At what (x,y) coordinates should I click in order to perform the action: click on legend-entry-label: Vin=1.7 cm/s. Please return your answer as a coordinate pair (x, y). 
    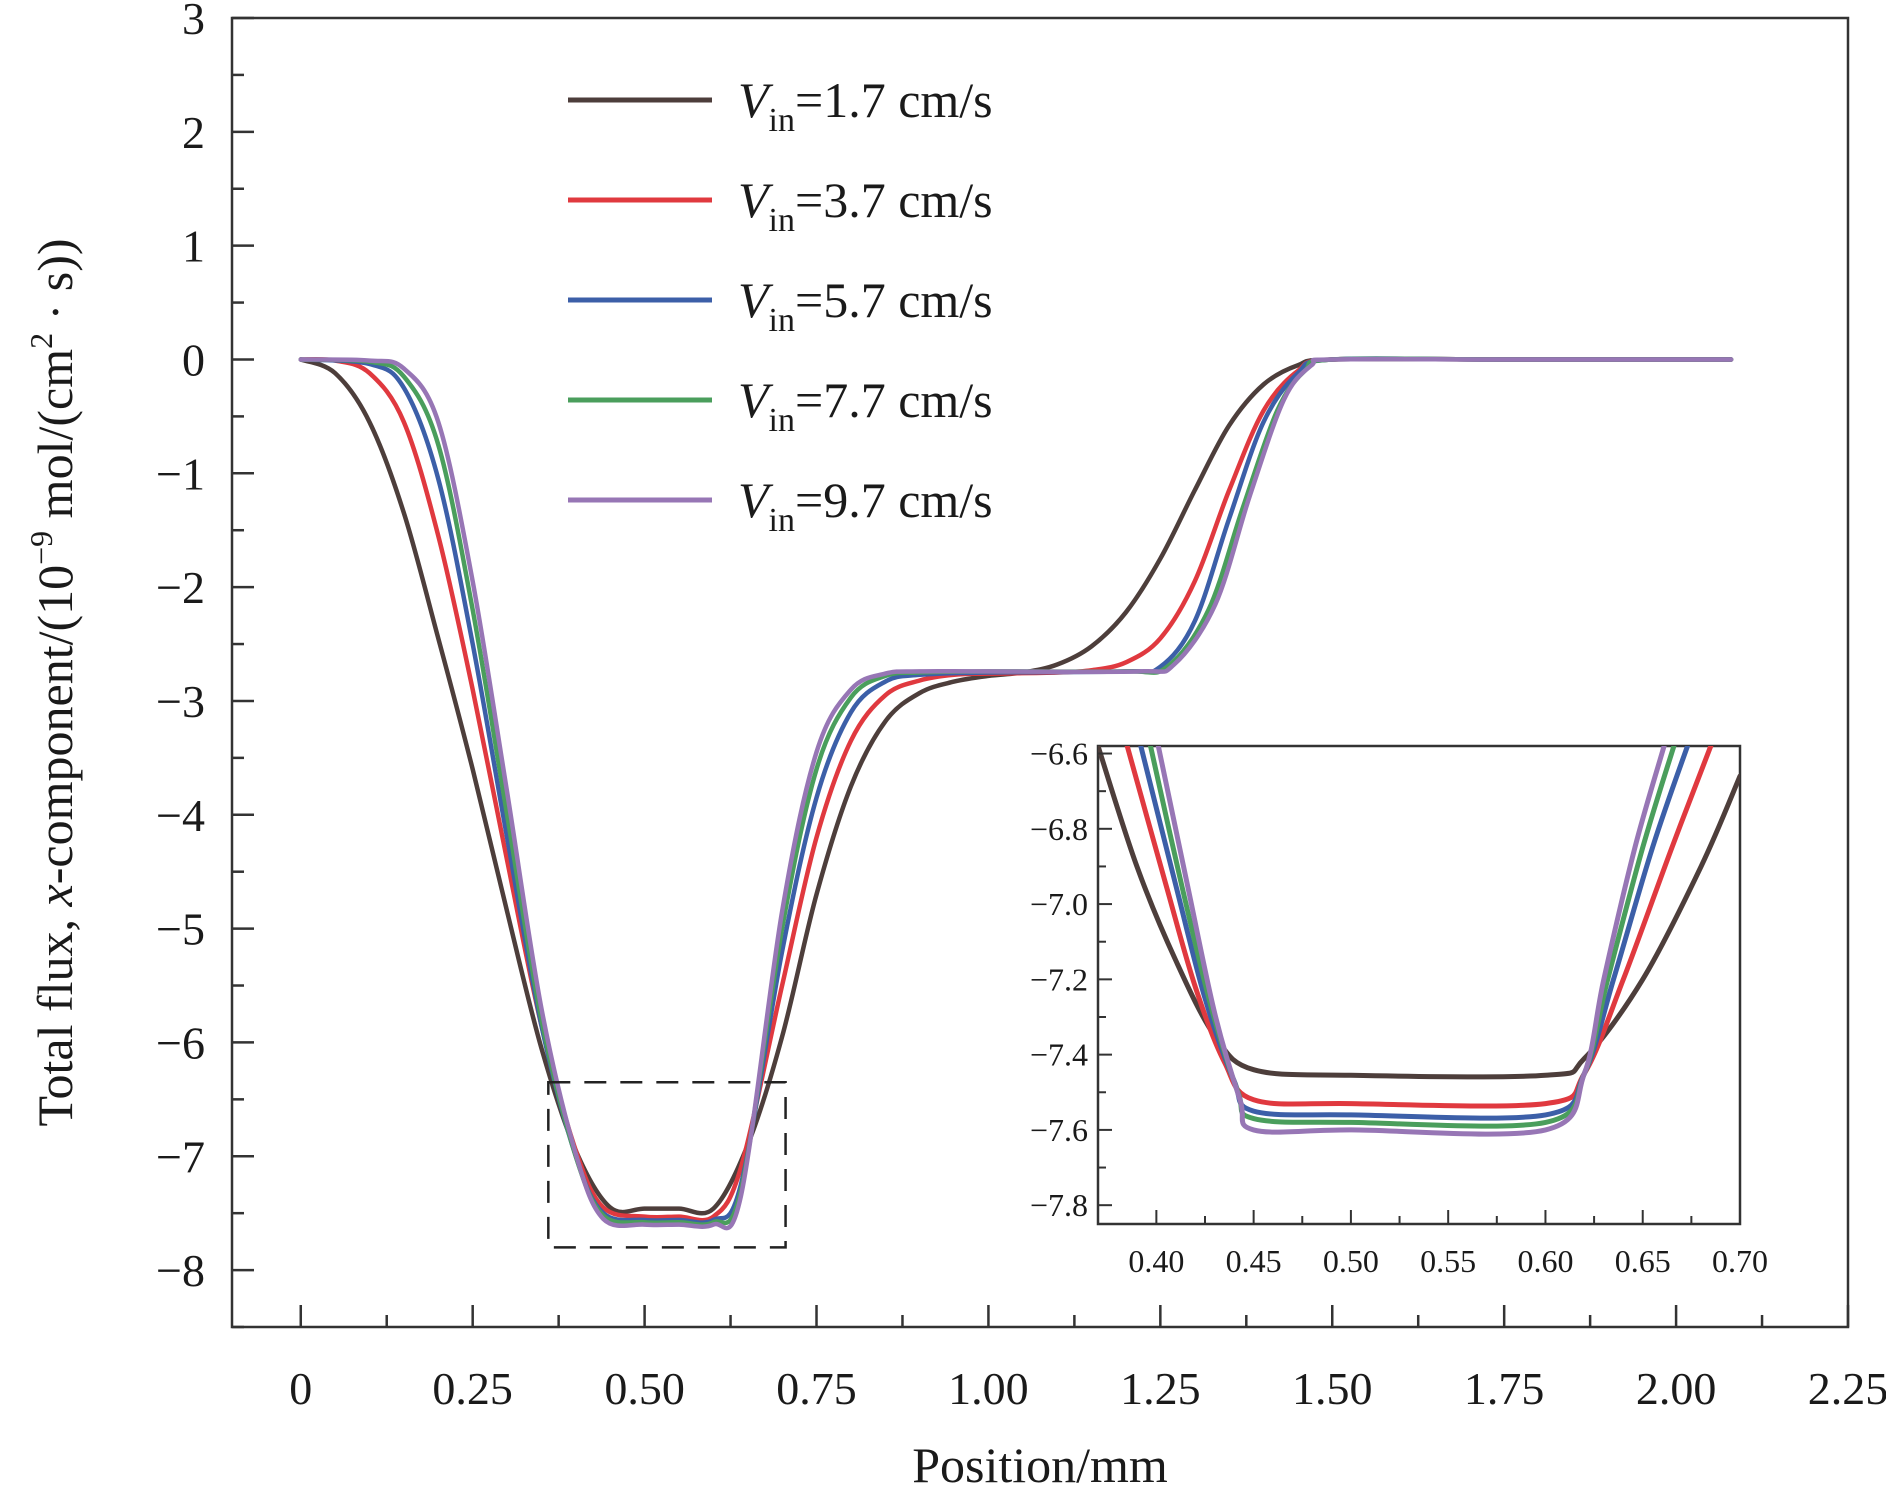
    Looking at the image, I should click on (865, 105).